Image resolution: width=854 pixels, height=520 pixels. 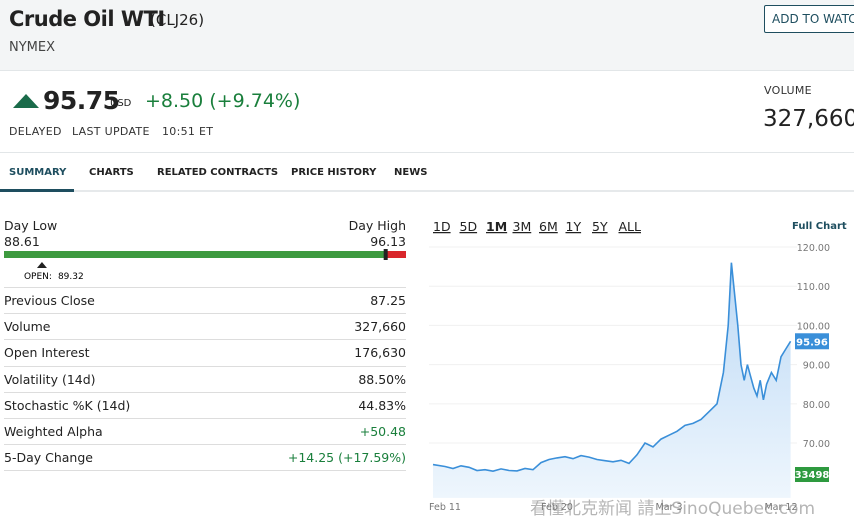 I want to click on up-arrow-shape, so click(x=26, y=101).